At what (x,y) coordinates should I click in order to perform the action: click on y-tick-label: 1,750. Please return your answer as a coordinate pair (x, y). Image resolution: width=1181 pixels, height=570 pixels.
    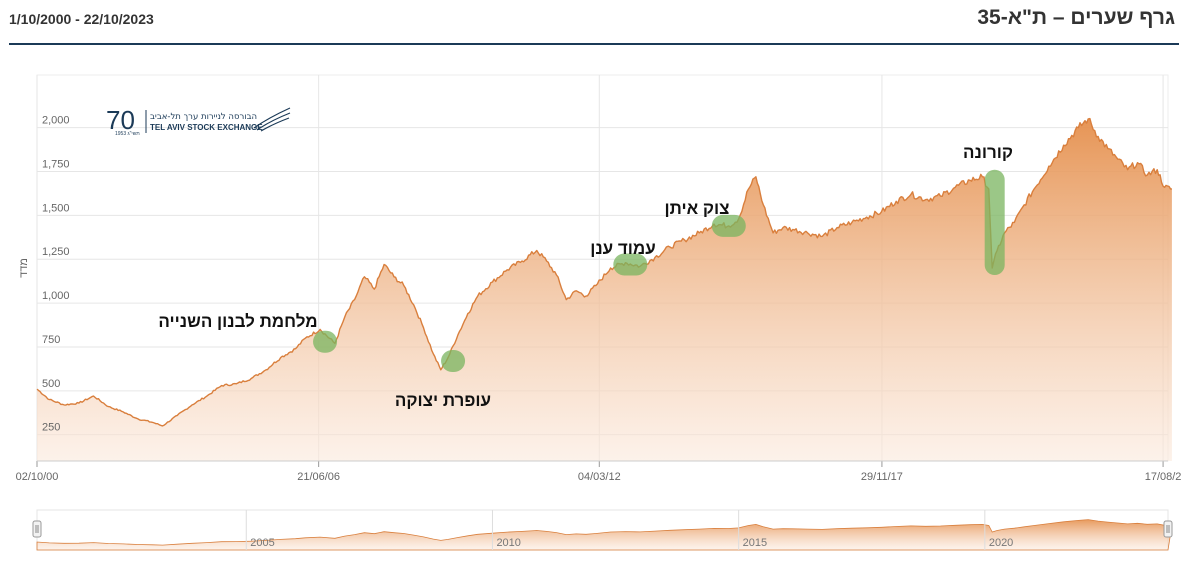
    Looking at the image, I should click on (56, 165).